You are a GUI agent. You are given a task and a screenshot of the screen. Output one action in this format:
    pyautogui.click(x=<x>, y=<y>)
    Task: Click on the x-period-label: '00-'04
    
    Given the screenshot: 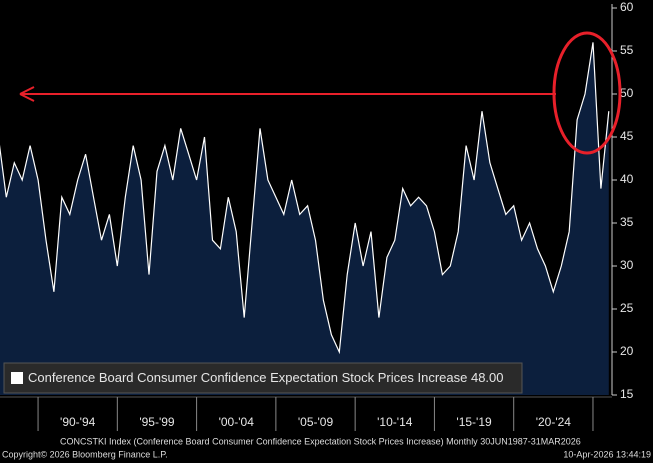 What is the action you would take?
    pyautogui.click(x=237, y=422)
    